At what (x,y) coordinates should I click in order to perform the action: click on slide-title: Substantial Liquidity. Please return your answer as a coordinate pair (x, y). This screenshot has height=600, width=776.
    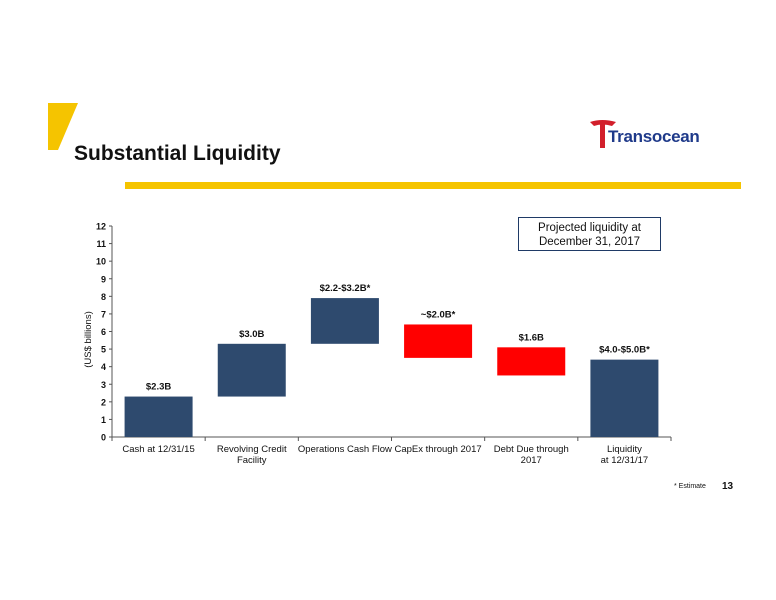
    Looking at the image, I should click on (177, 153).